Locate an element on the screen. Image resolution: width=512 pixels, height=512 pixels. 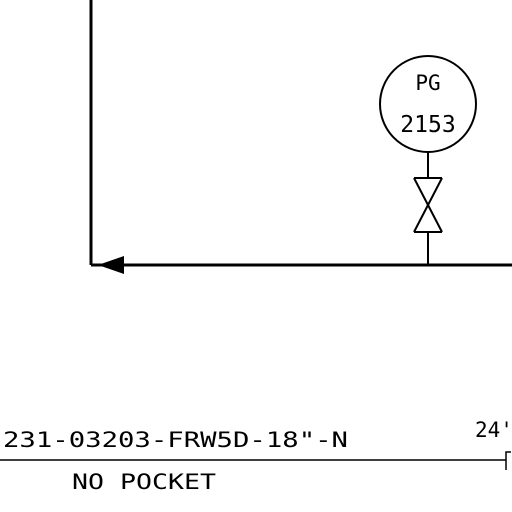
pressure-gauge-instrument: PG 2153 is located at coordinates (428, 104).